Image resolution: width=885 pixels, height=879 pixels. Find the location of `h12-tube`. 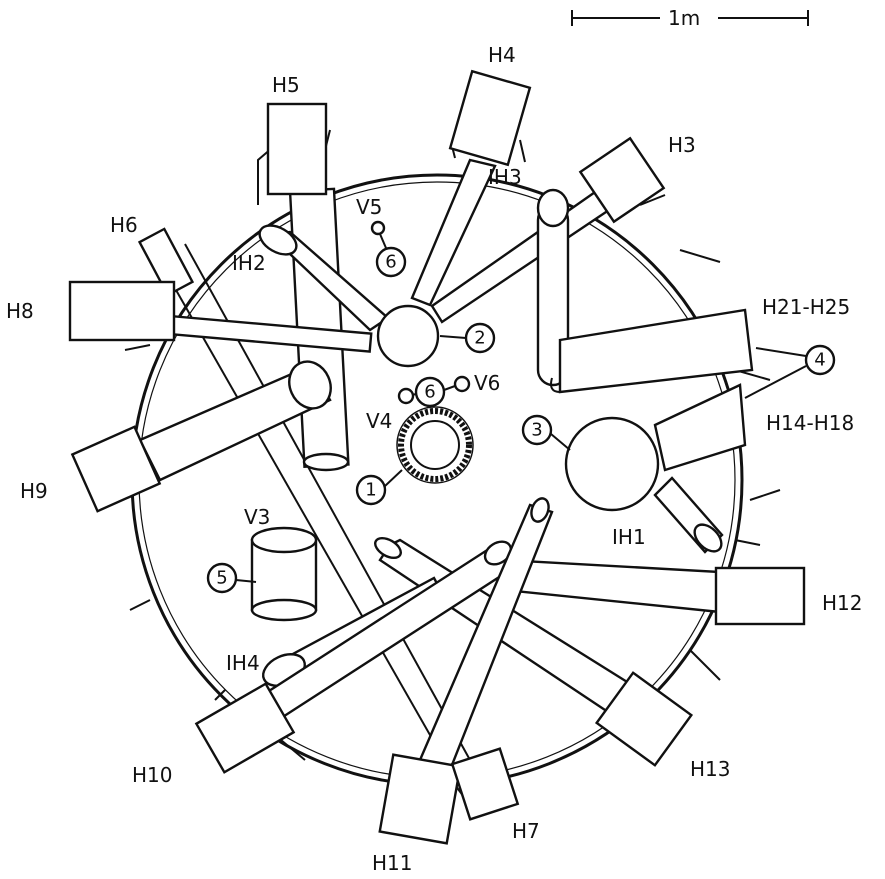

h12-tube is located at coordinates (654, 592).